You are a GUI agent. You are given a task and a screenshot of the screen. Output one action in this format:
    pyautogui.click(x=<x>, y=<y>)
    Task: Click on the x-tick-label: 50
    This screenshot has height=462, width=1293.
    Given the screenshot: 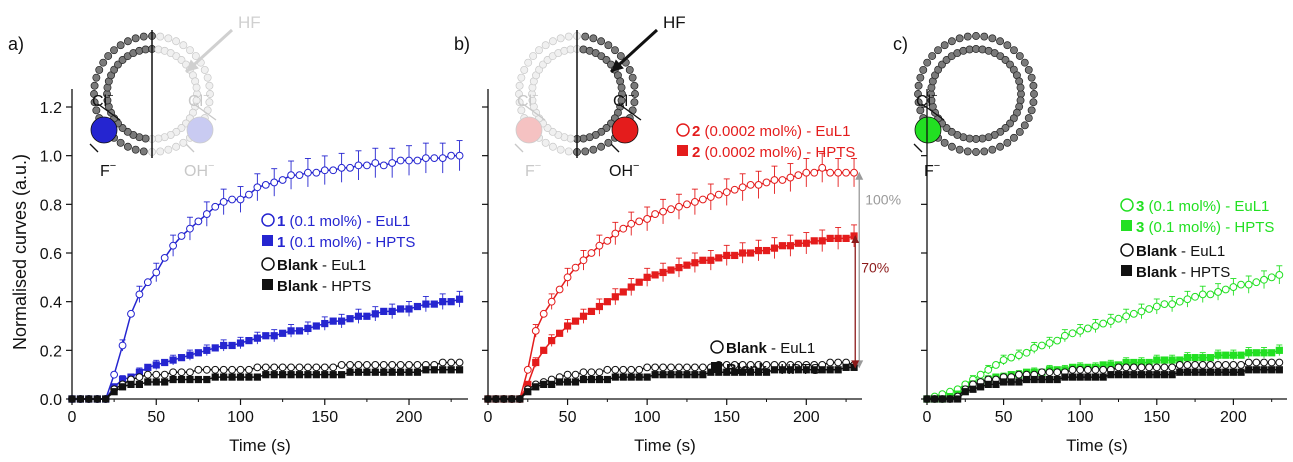 What is the action you would take?
    pyautogui.click(x=1004, y=417)
    